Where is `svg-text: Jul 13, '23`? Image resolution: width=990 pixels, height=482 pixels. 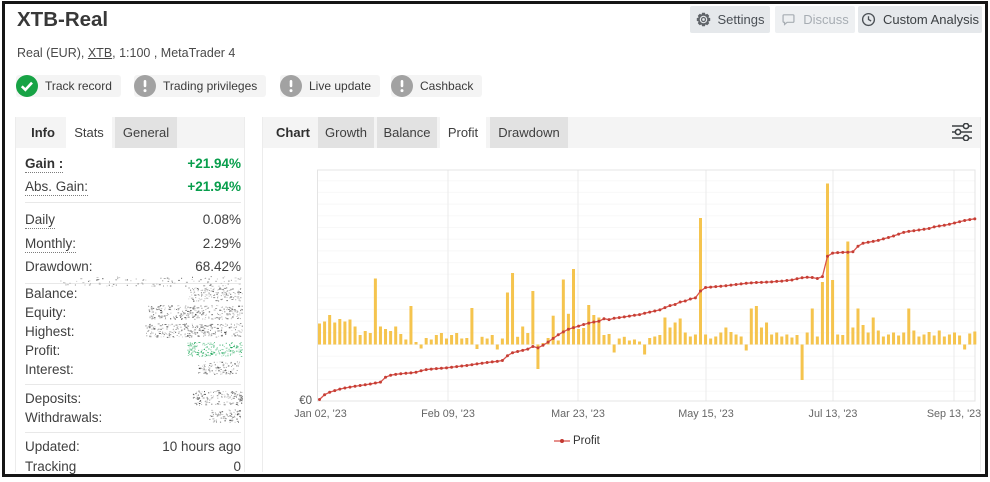
svg-text: Jul 13, '23 is located at coordinates (833, 414).